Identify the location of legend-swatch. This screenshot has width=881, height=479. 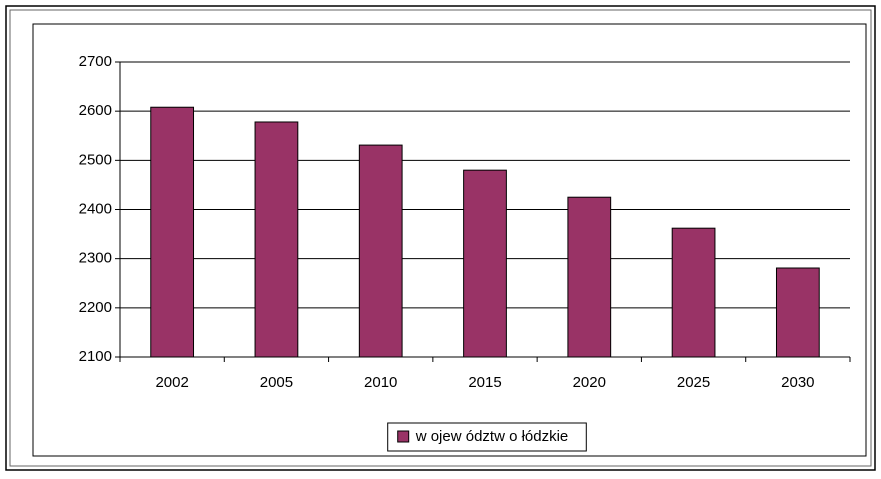
(403, 436).